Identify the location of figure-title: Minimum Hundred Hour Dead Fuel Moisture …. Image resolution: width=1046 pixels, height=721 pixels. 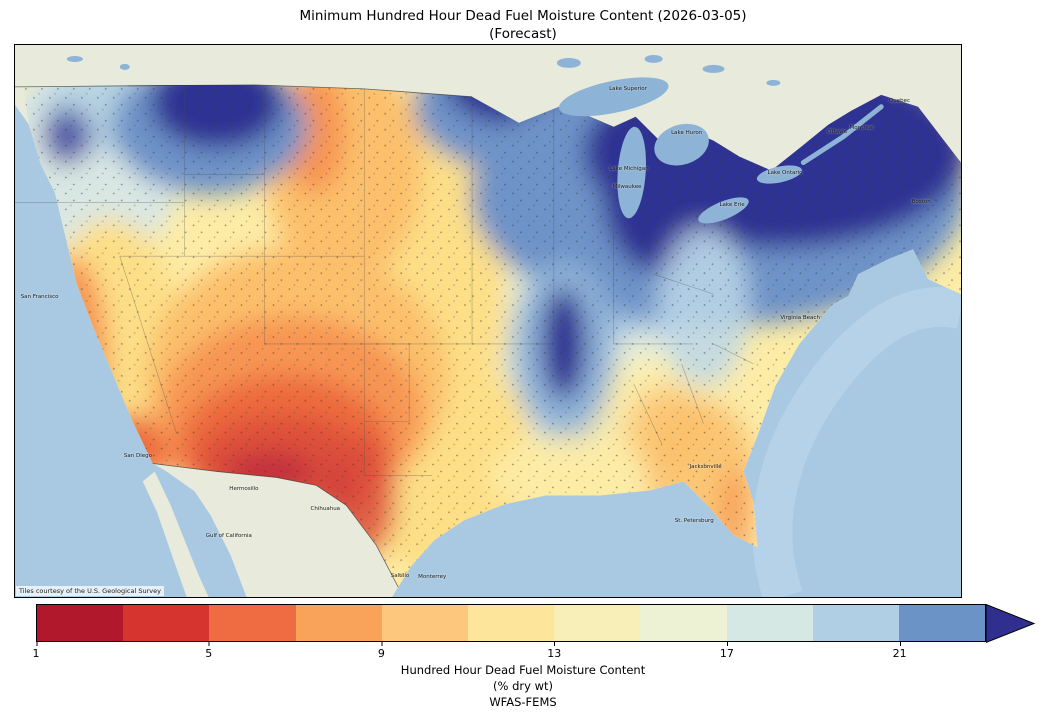
(523, 25).